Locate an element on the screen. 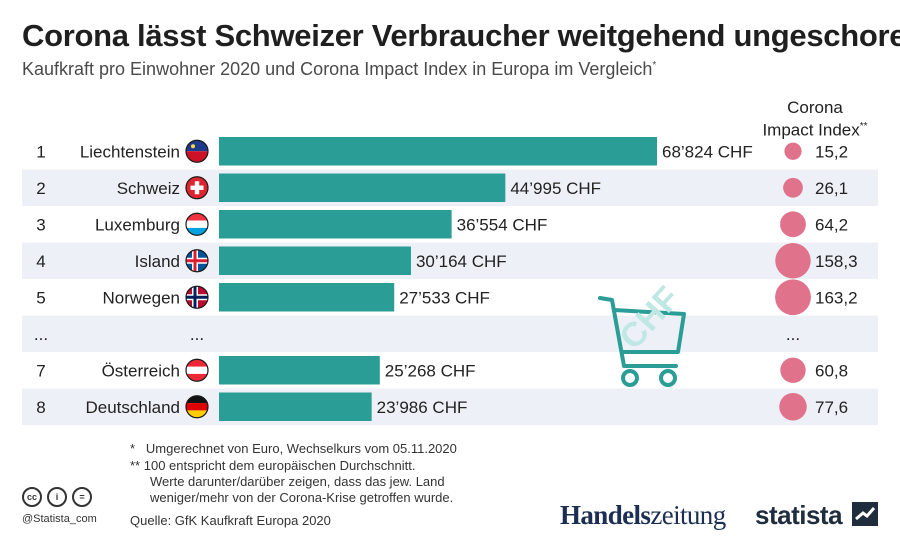 This screenshot has width=900, height=540. rank-label: 1 is located at coordinates (40, 151).